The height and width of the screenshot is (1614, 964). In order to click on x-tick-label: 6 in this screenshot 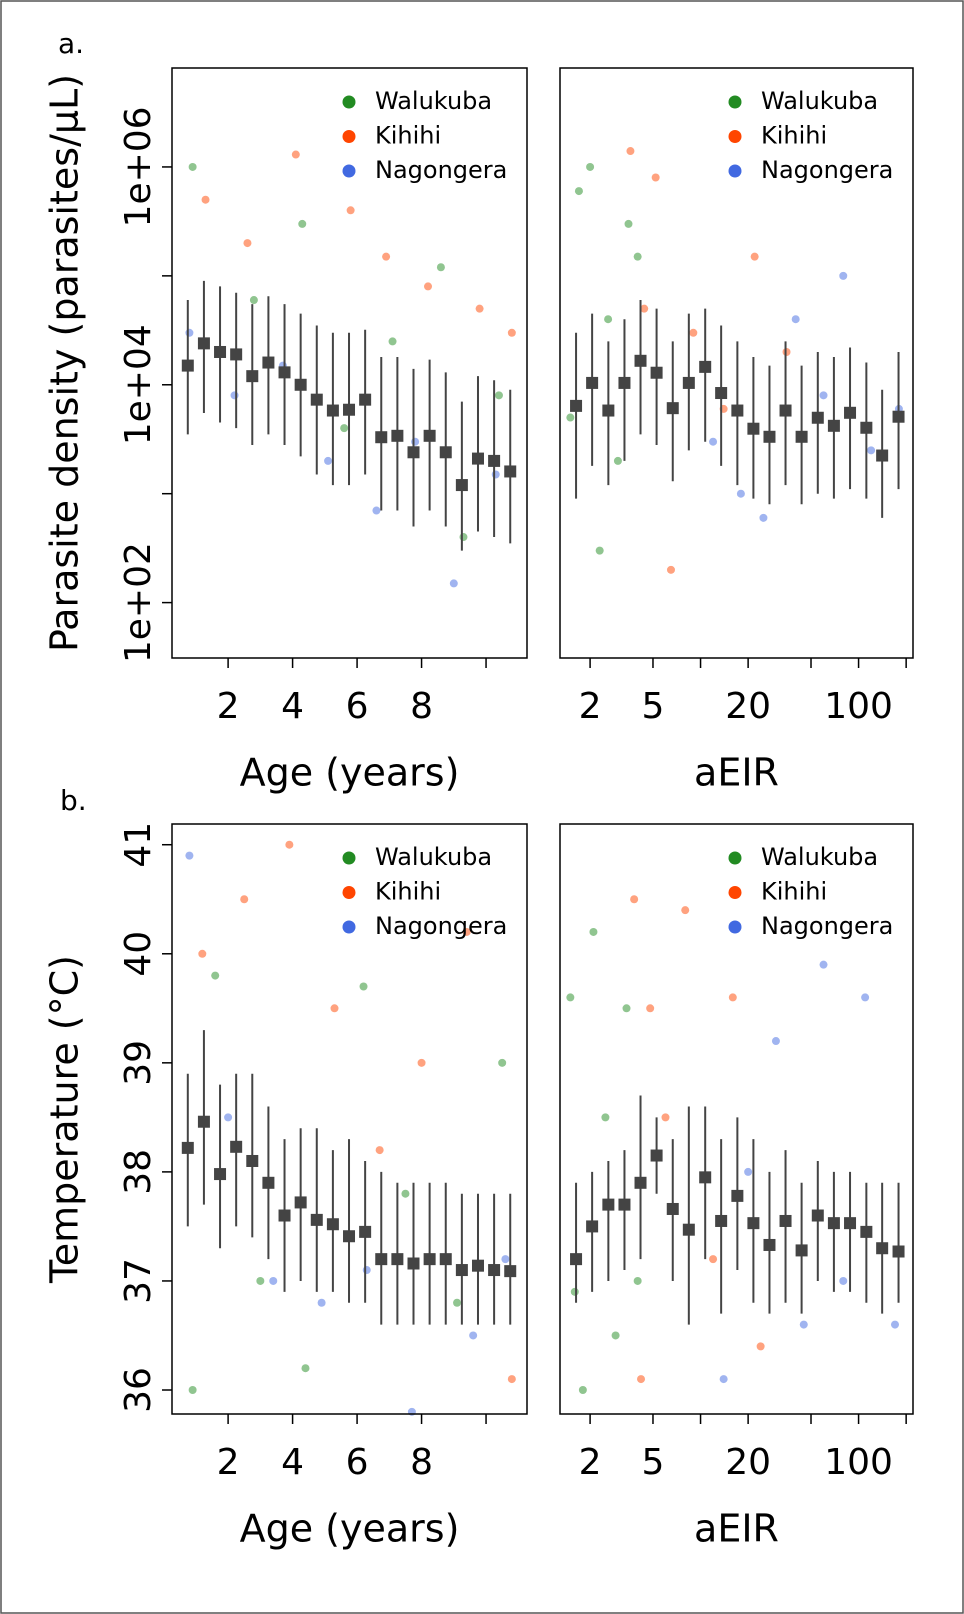, I will do `click(357, 706)`.